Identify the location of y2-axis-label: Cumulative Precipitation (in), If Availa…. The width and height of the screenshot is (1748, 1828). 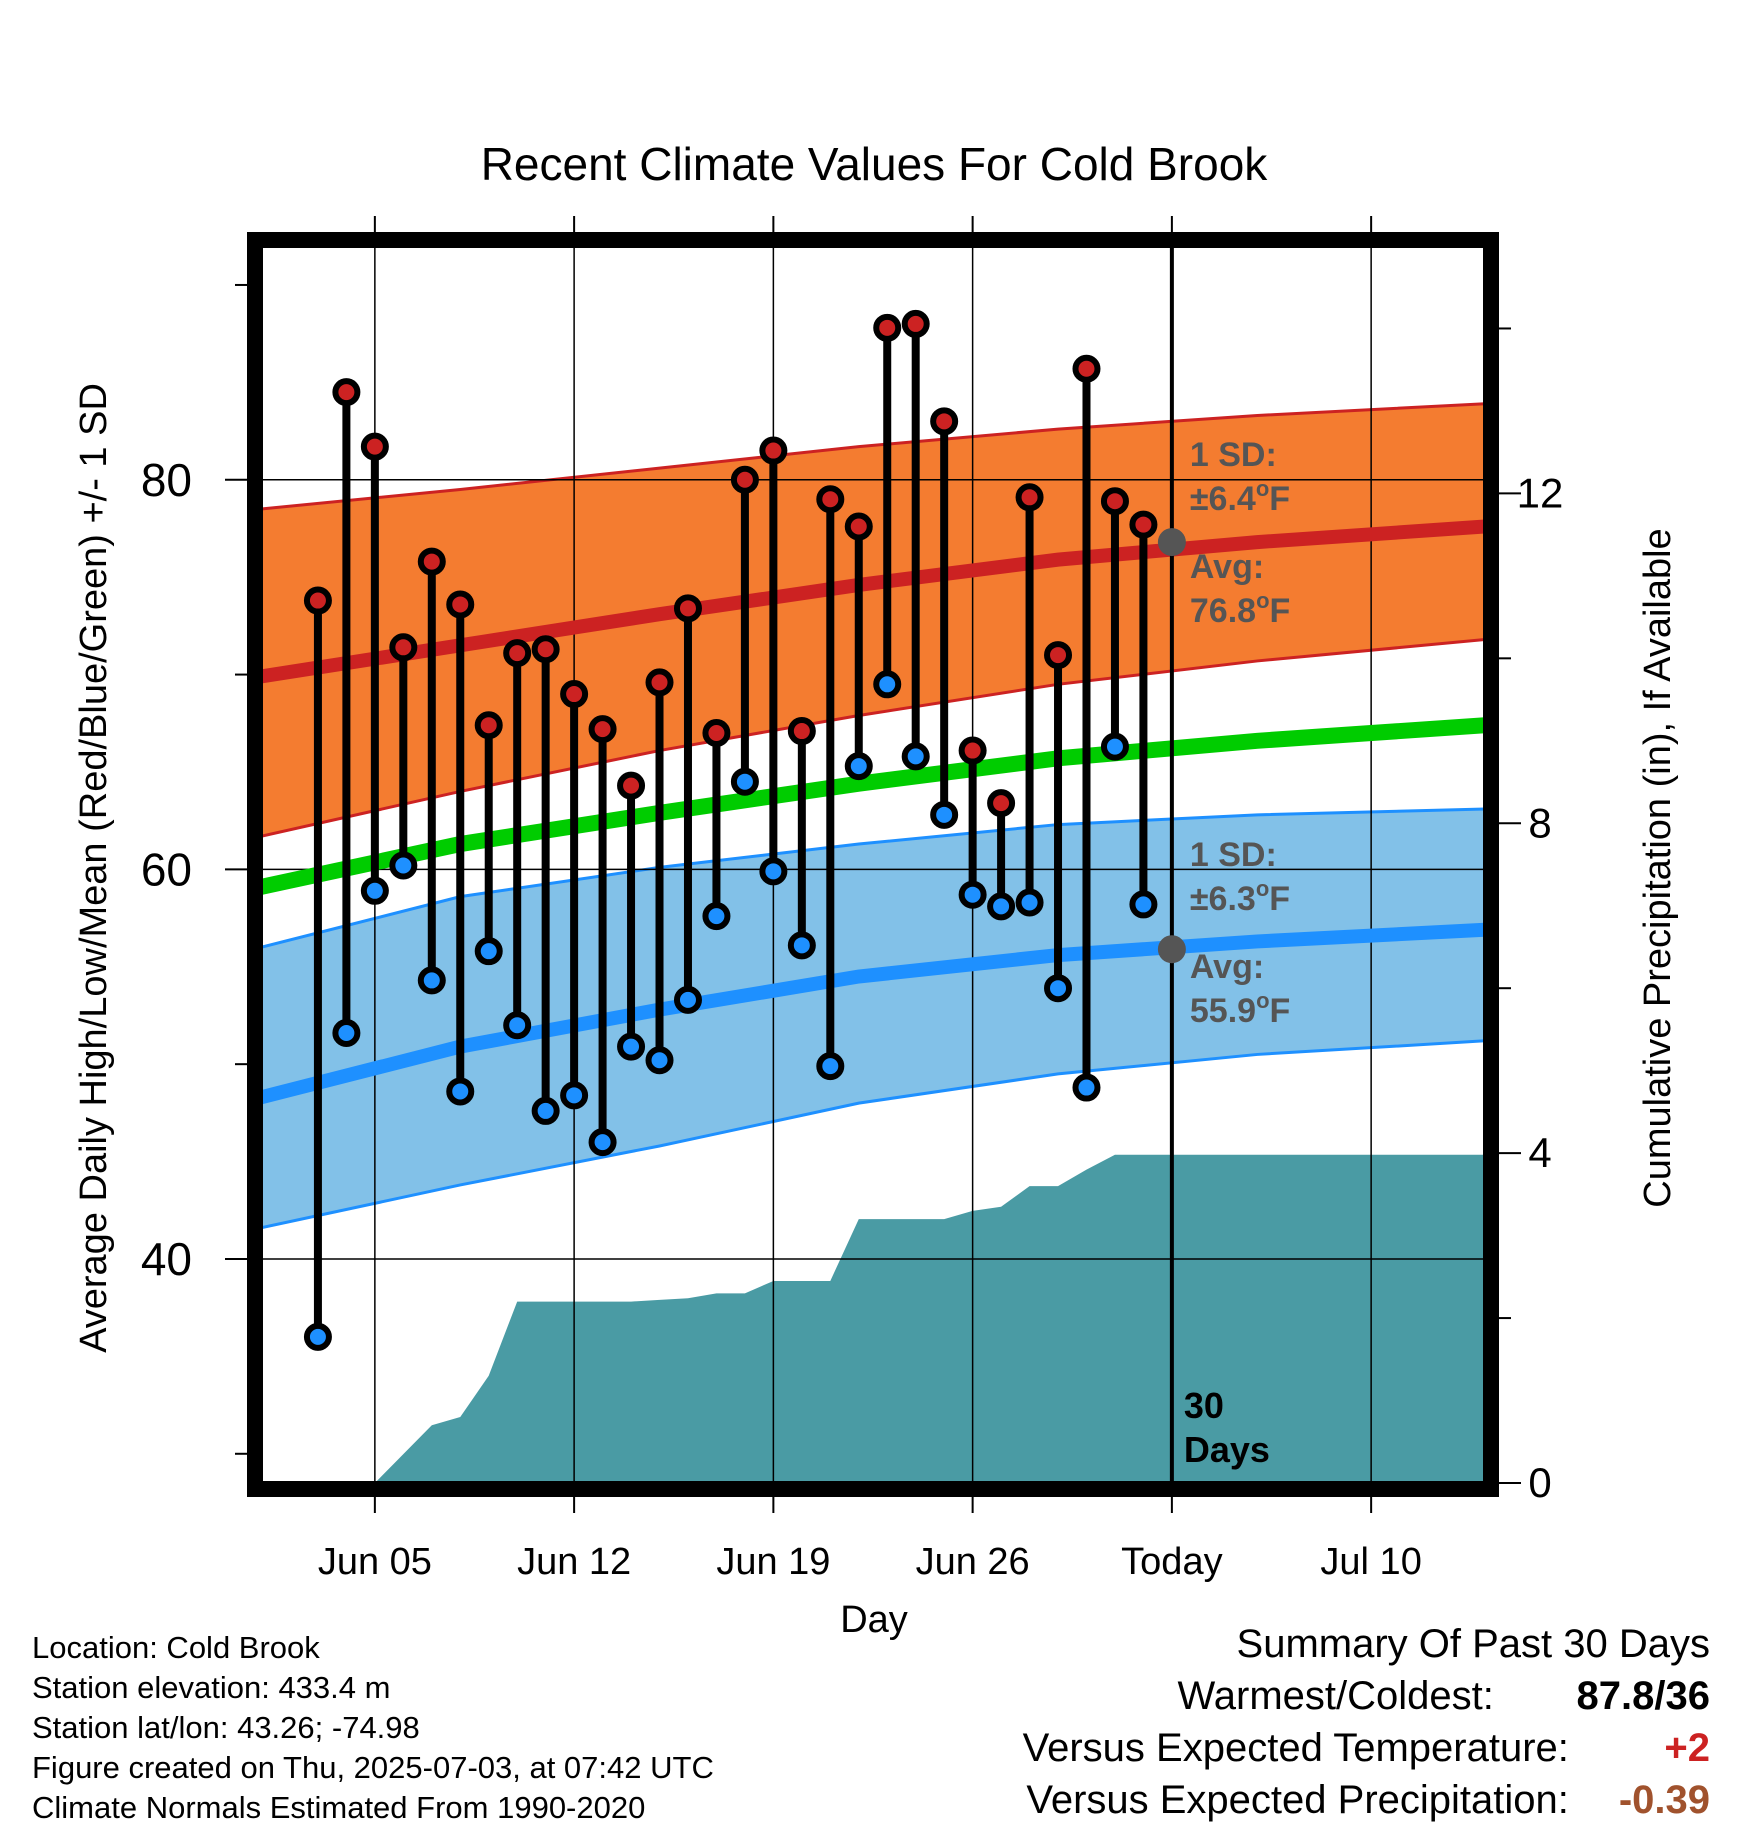
(1658, 867).